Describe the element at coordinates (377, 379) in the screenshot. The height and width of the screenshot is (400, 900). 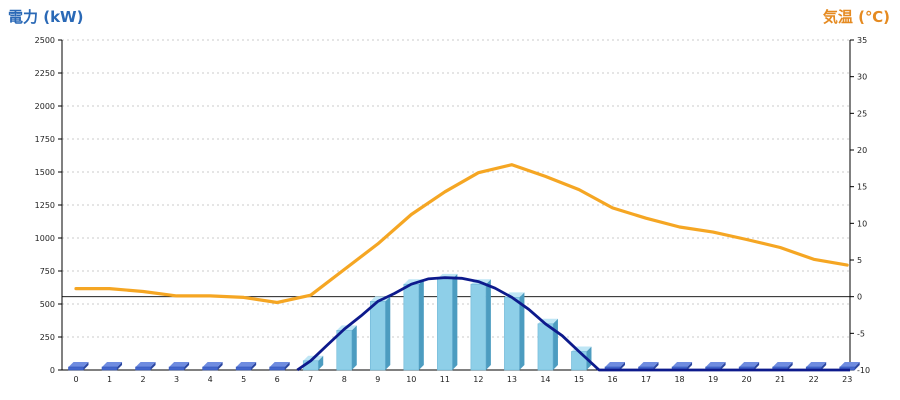
I see `x-tick-label: 9` at that location.